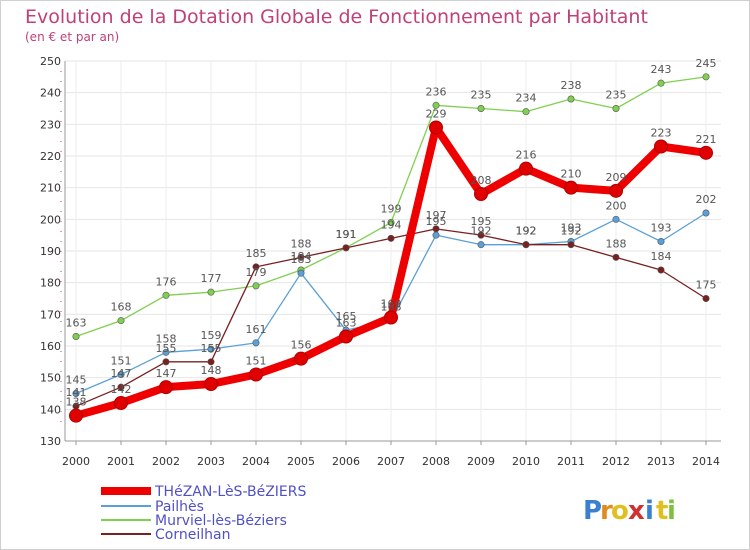  Describe the element at coordinates (706, 199) in the screenshot. I see `data-label: 202` at that location.